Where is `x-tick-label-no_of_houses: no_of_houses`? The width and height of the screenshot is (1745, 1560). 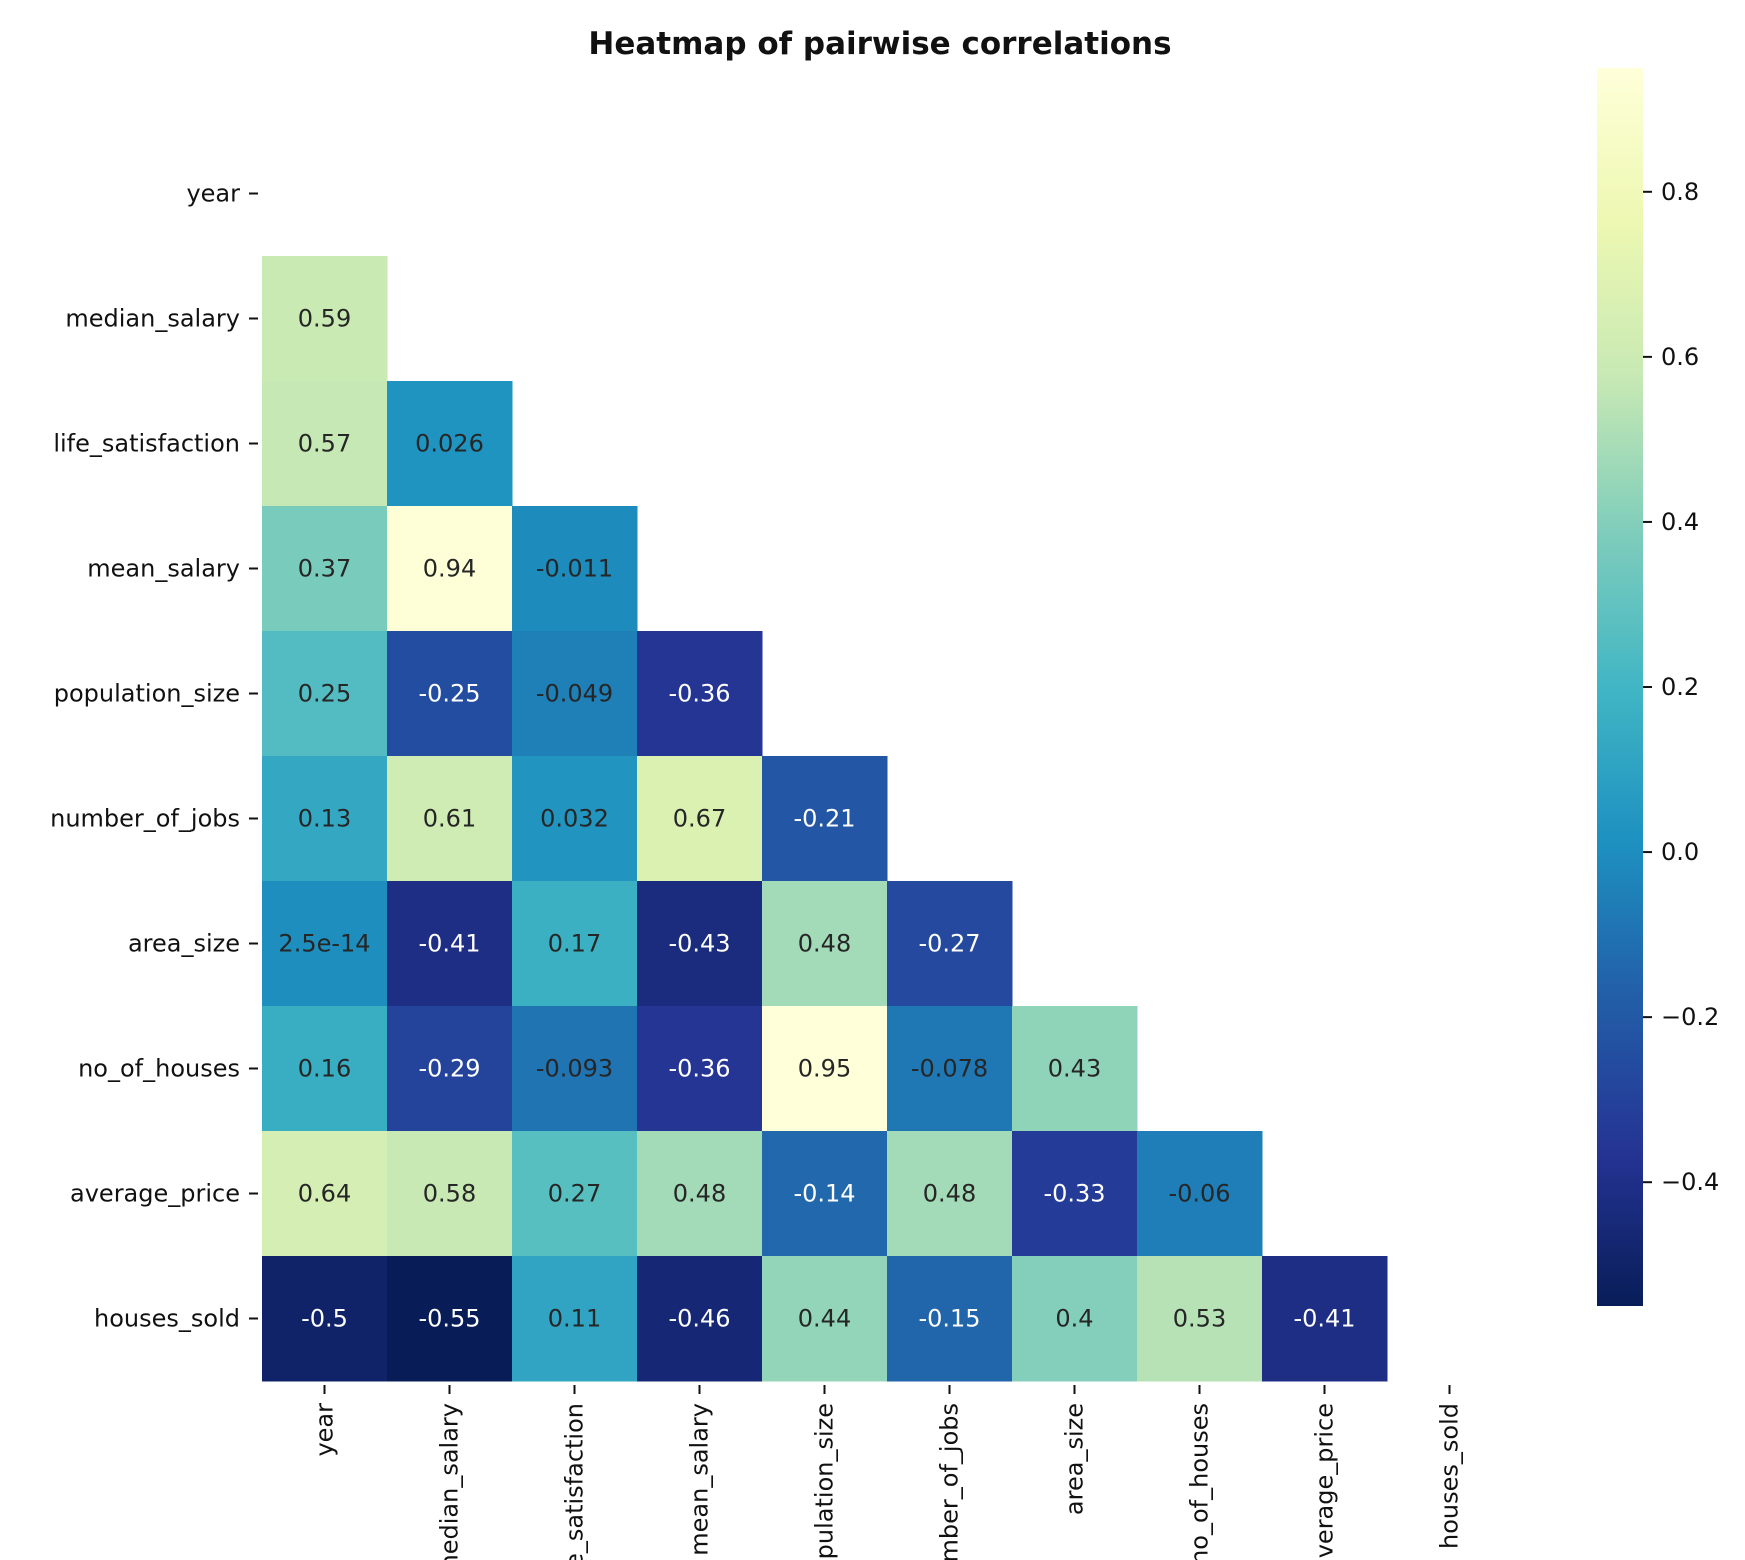
x-tick-label-no_of_houses: no_of_houses is located at coordinates (1200, 1481).